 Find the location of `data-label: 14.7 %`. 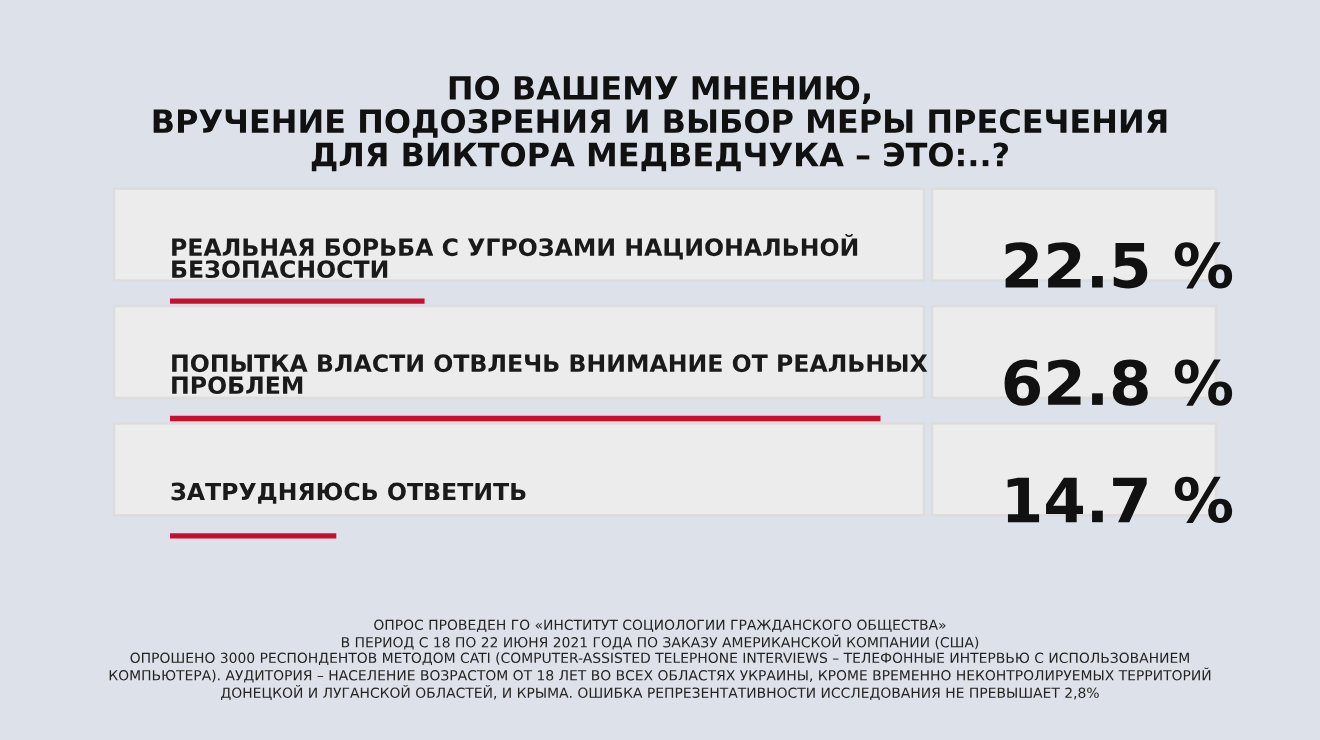

data-label: 14.7 % is located at coordinates (1120, 500).